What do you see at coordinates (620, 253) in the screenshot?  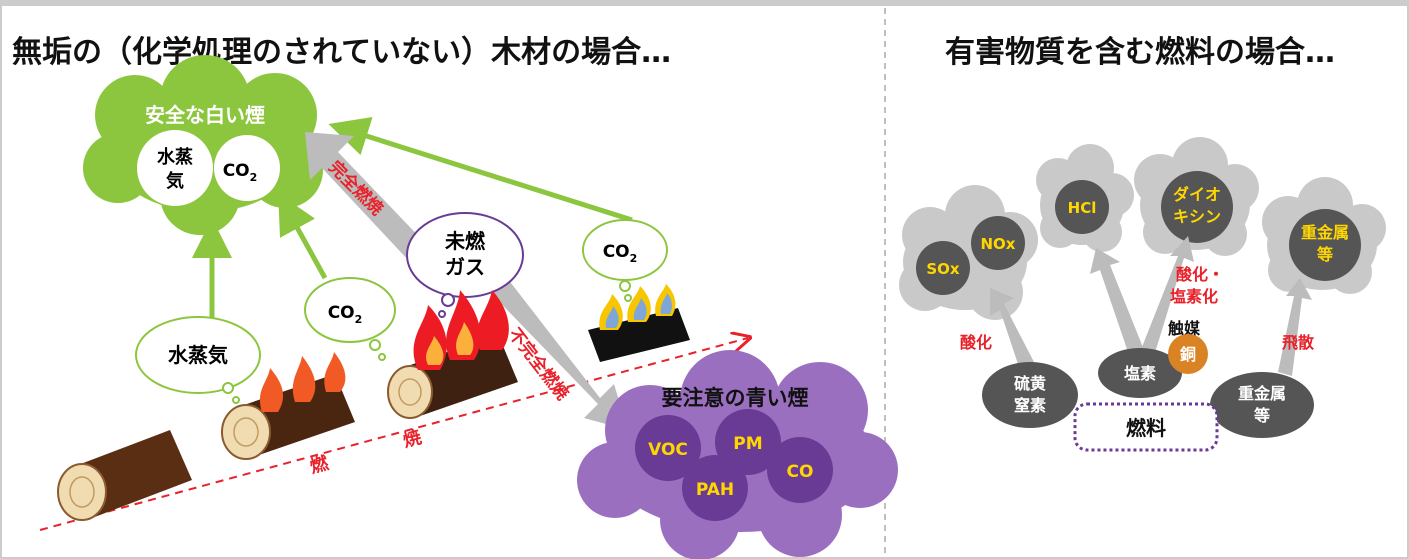 I see `co2-bubble-b-label: CO2` at bounding box center [620, 253].